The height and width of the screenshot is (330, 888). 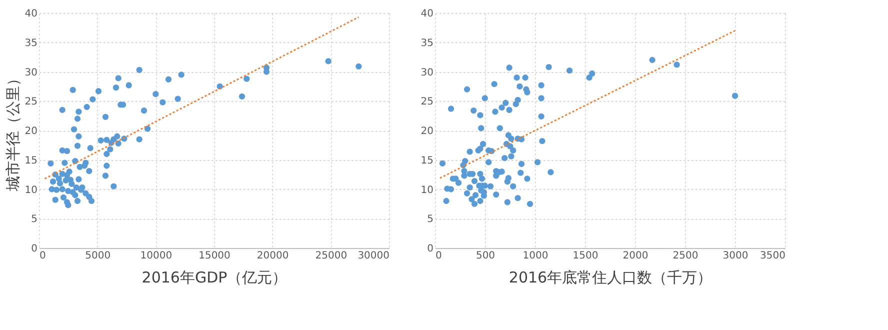 What do you see at coordinates (98, 256) in the screenshot?
I see `x-tick-label: 5000` at bounding box center [98, 256].